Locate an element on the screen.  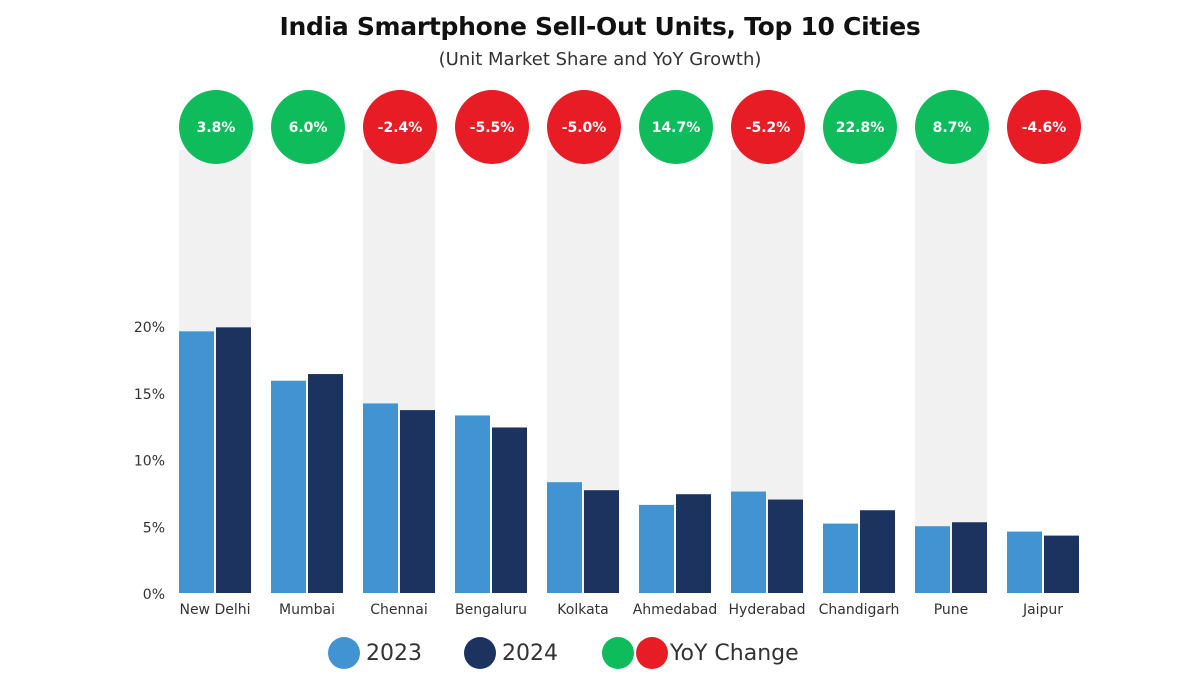
x-tick-label: Jaipur is located at coordinates (1042, 610).